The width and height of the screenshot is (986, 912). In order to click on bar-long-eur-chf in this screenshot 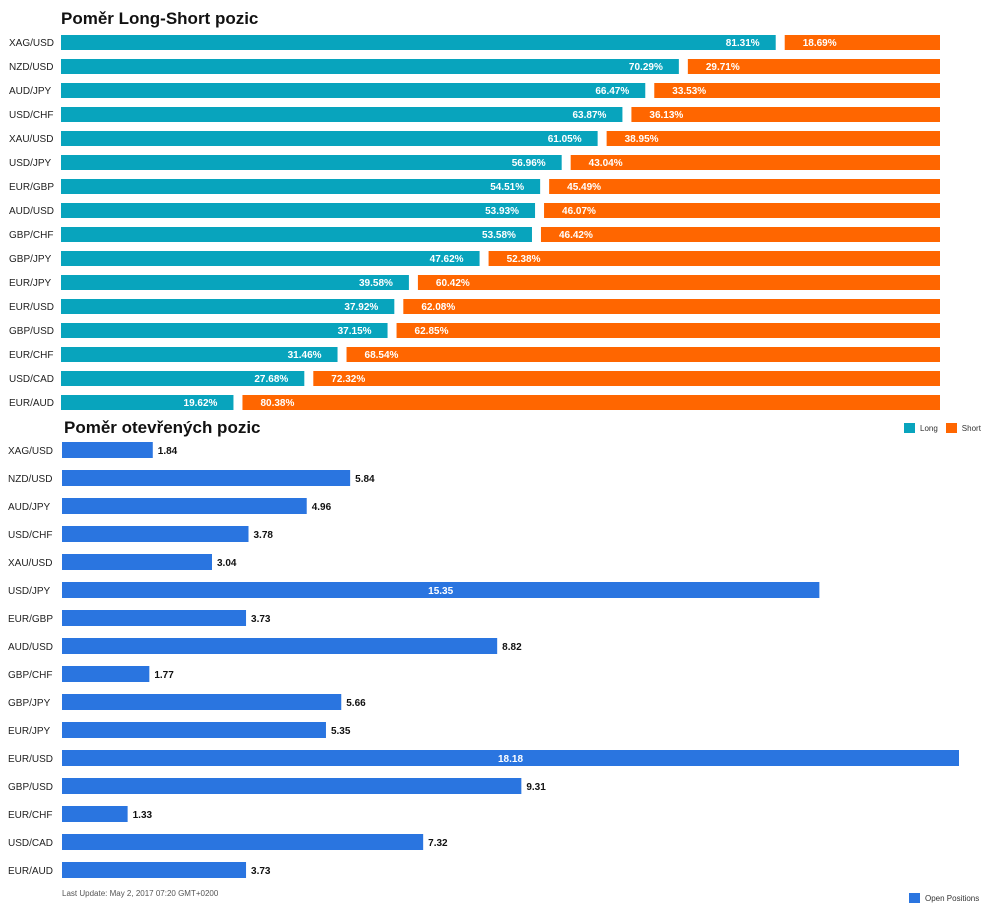, I will do `click(199, 354)`.